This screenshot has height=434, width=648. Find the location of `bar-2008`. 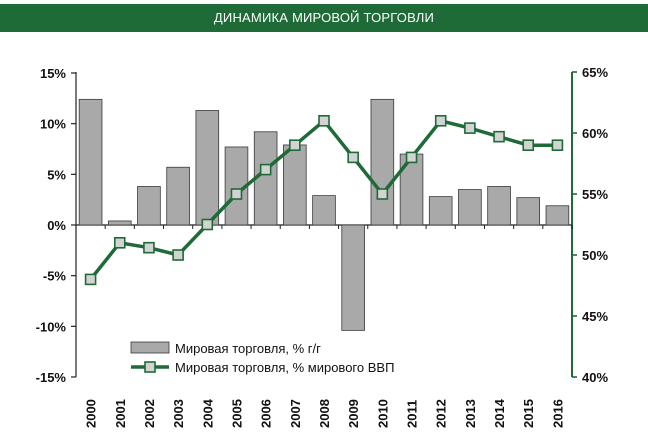

bar-2008 is located at coordinates (324, 210).